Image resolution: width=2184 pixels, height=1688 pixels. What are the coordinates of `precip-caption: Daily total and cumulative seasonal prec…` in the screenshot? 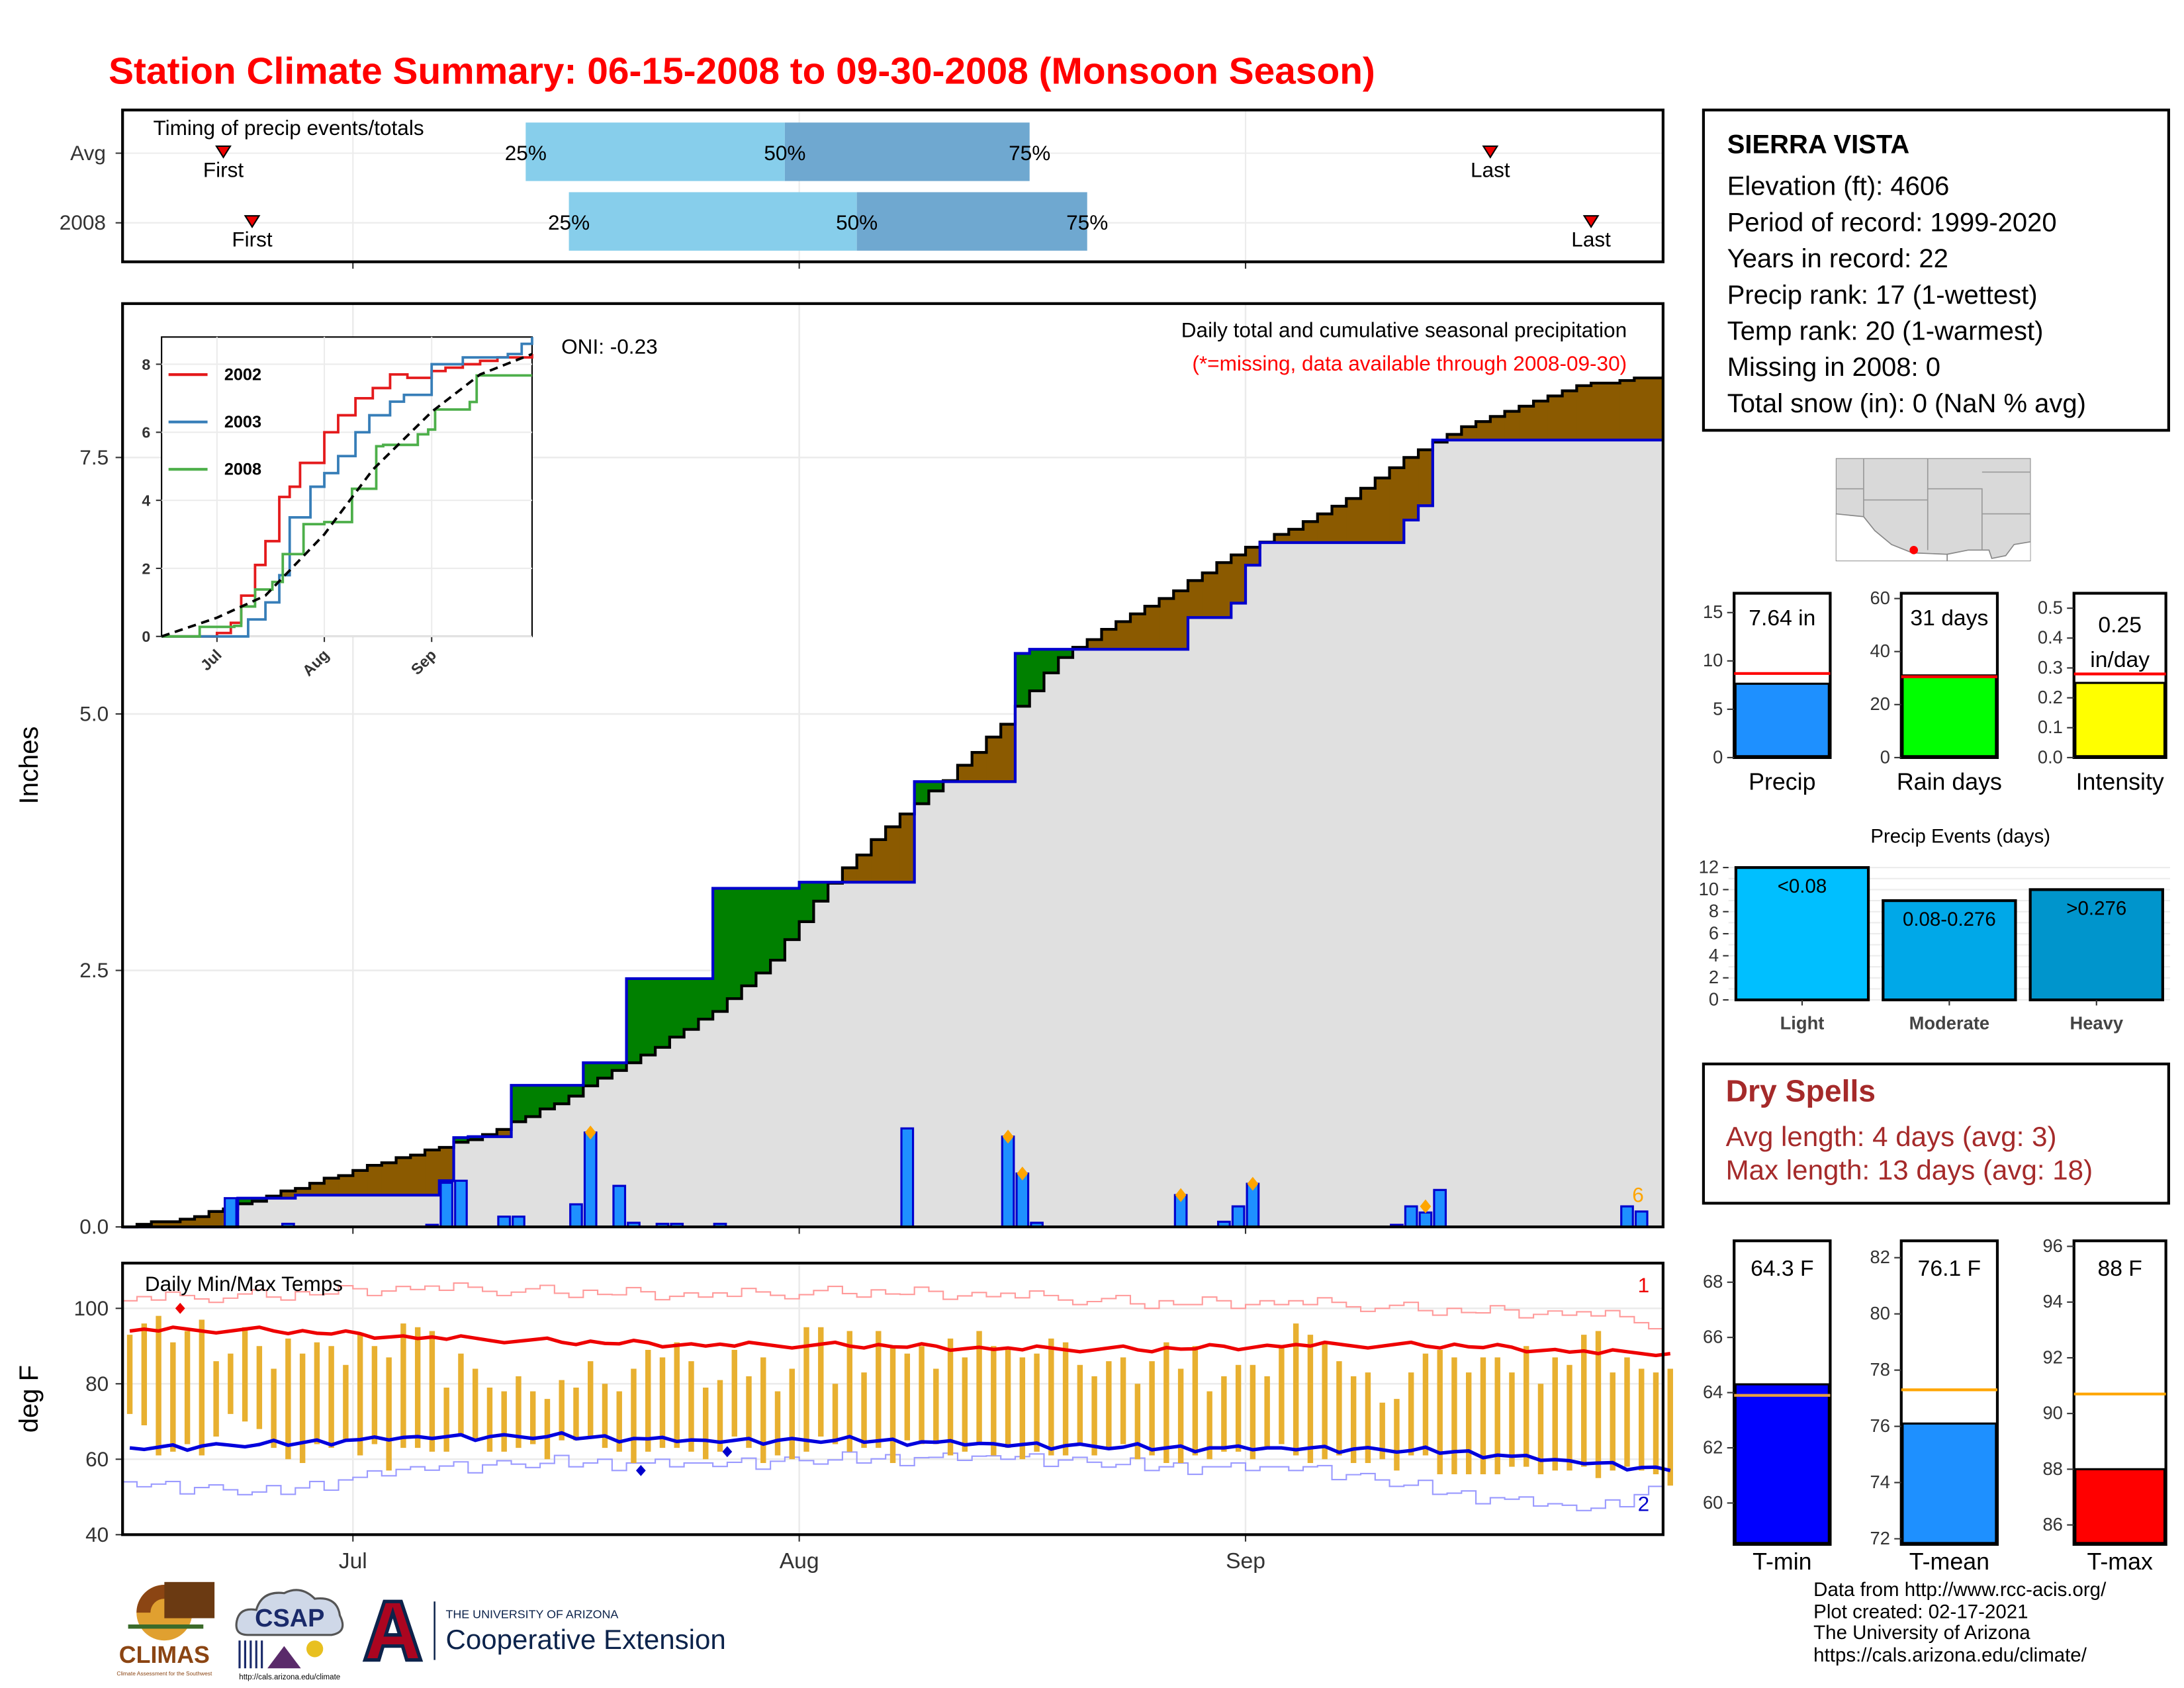 It's located at (1404, 329).